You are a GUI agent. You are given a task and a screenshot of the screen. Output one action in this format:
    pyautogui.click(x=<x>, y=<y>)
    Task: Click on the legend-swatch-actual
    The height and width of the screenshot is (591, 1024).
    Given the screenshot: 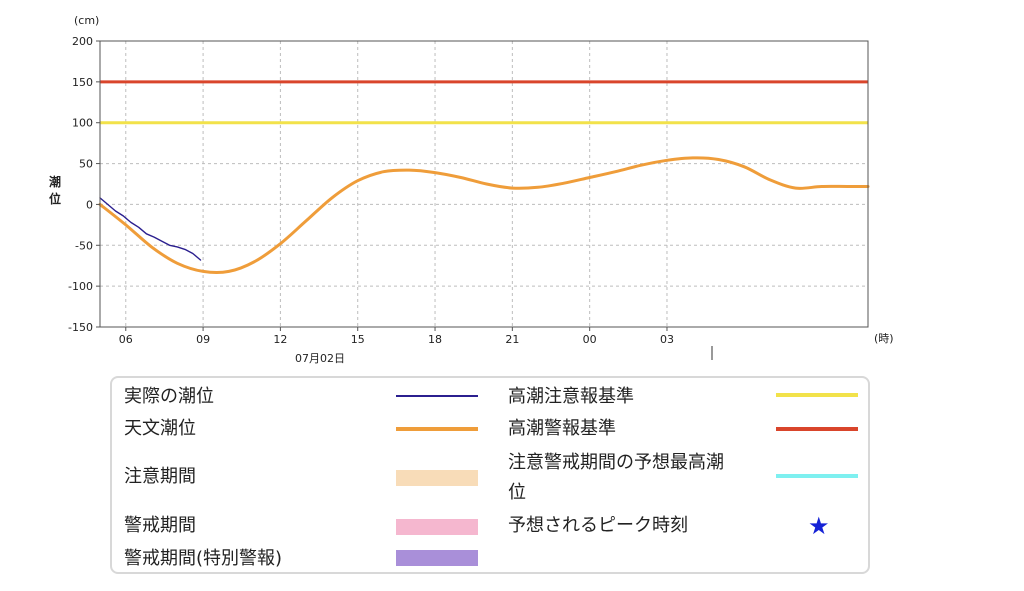 What is the action you would take?
    pyautogui.click(x=437, y=396)
    